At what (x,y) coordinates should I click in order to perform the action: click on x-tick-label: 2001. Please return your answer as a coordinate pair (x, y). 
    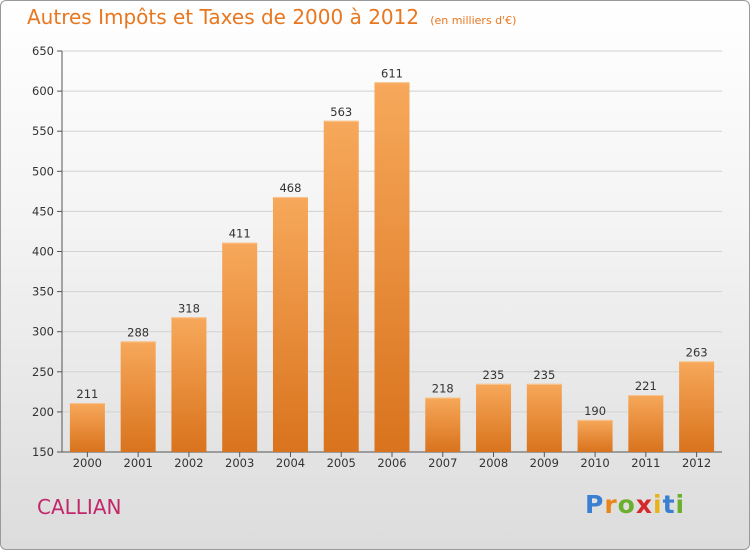
    Looking at the image, I should click on (138, 463).